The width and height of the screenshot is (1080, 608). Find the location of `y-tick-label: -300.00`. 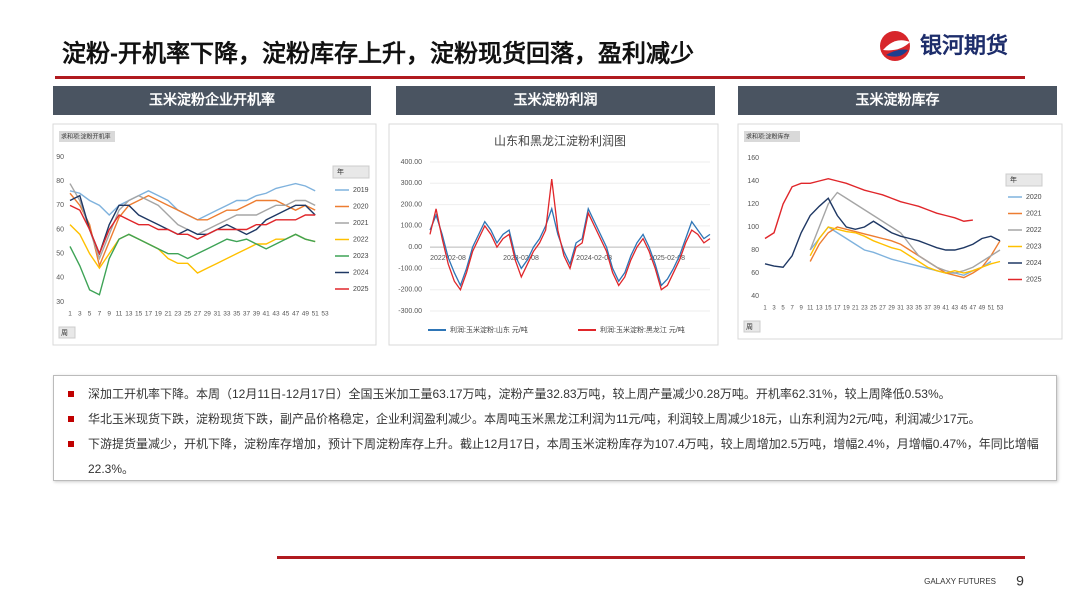

y-tick-label: -300.00 is located at coordinates (410, 311).